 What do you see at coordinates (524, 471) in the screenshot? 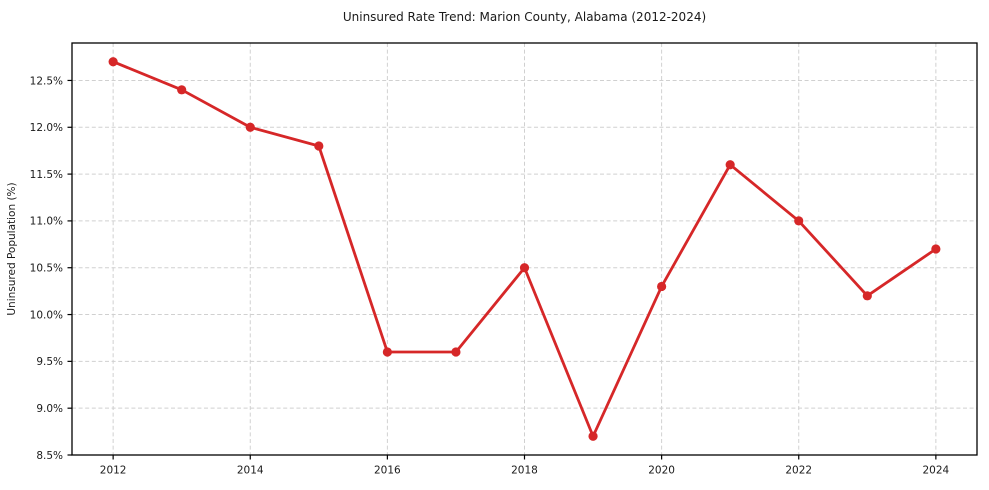
I see `x-tick-label: 2018` at bounding box center [524, 471].